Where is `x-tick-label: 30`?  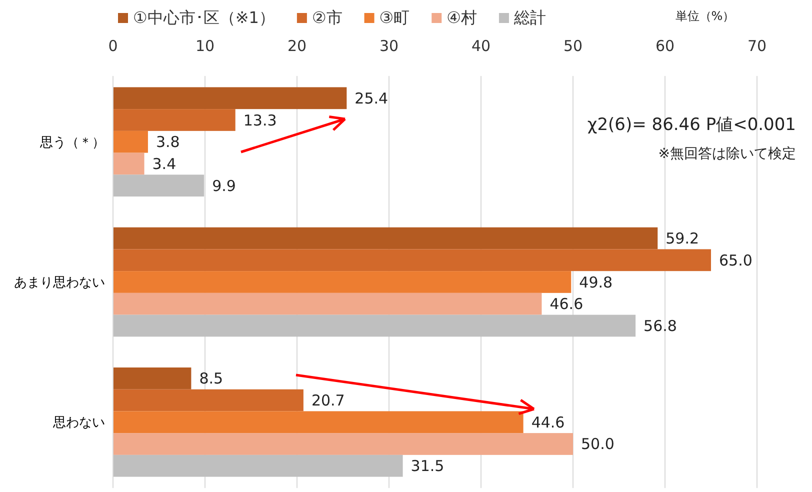
x-tick-label: 30 is located at coordinates (389, 46).